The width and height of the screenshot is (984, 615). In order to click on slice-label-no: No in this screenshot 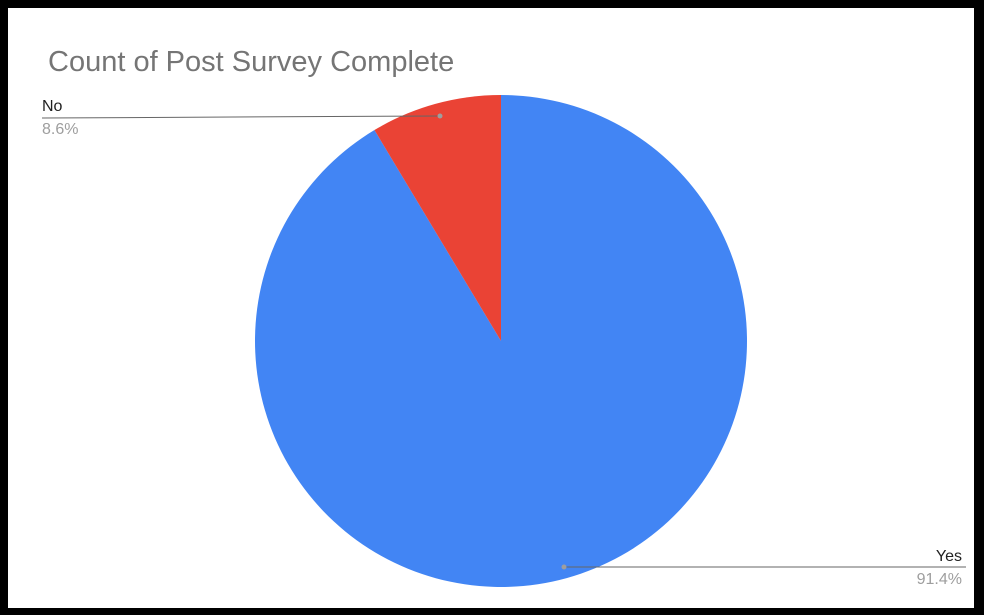, I will do `click(52, 106)`.